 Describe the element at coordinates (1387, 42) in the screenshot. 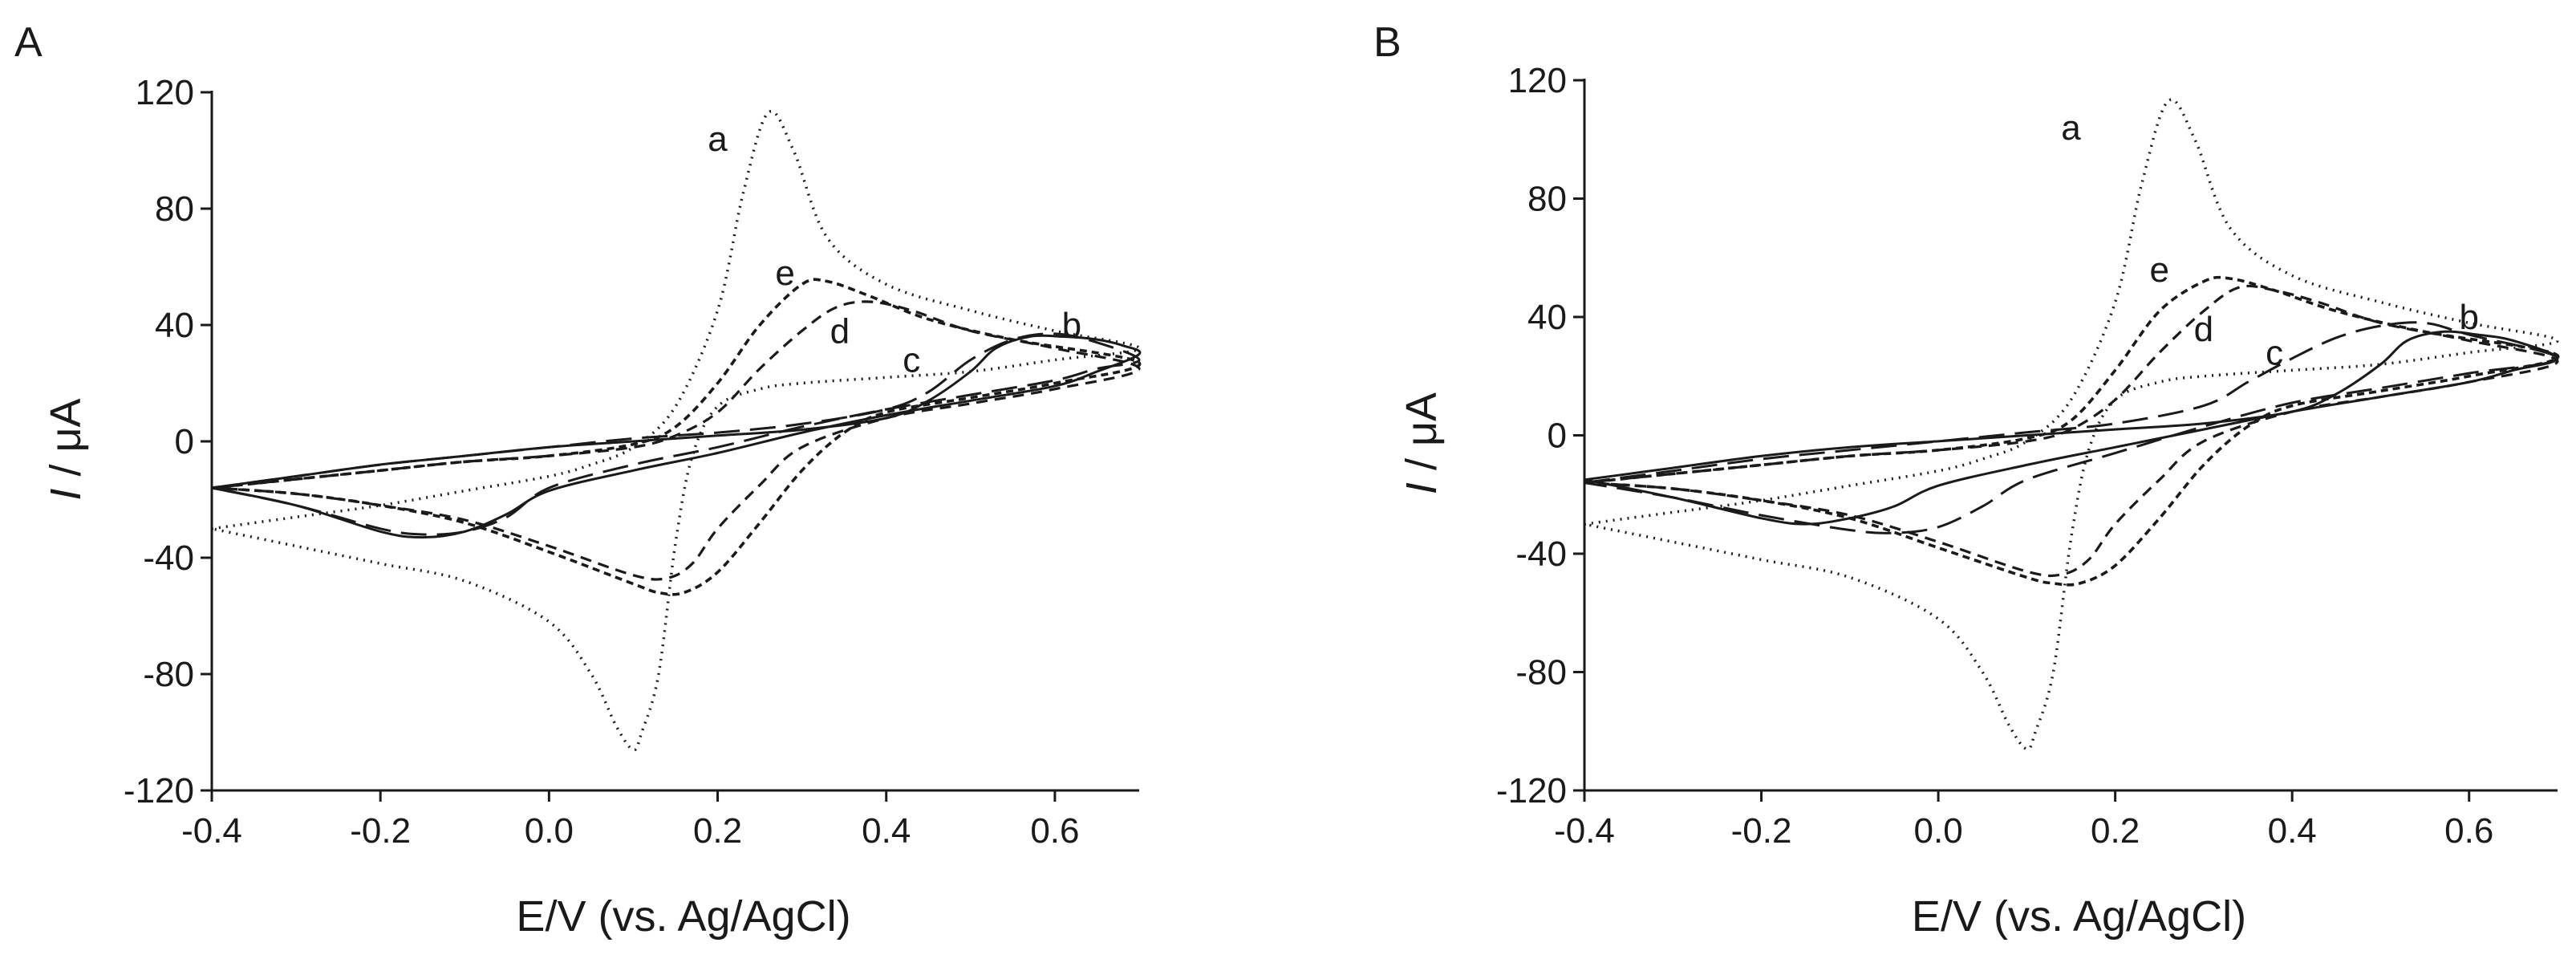

I see `panel-label: B` at that location.